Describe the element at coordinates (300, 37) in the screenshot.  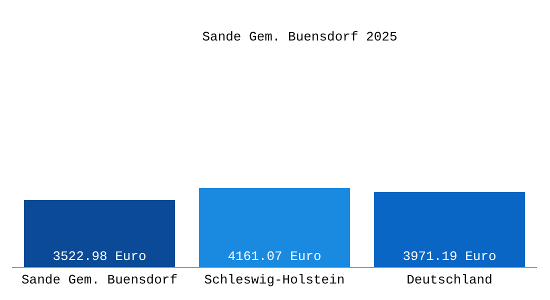
I see `chart-title: Sande Gem. Buensdorf 2025` at that location.